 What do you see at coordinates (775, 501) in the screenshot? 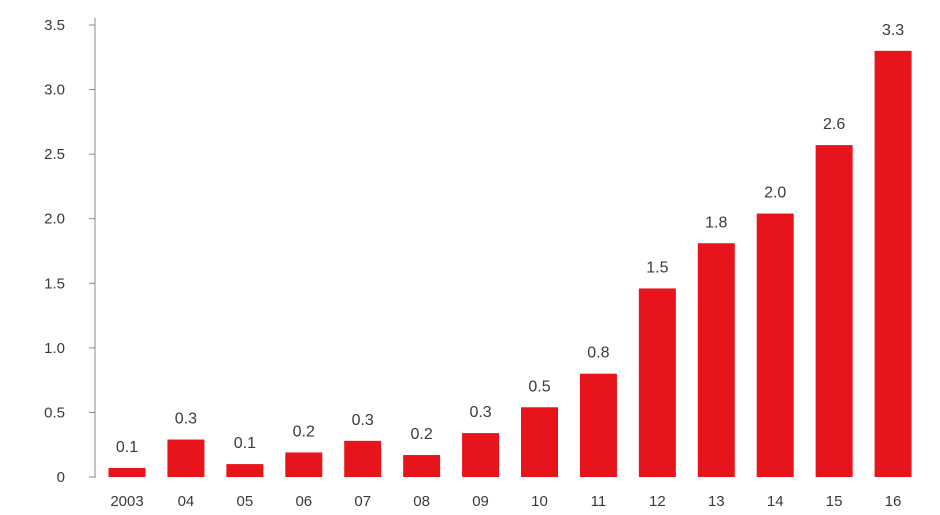
I see `x-tick-label: 14` at bounding box center [775, 501].